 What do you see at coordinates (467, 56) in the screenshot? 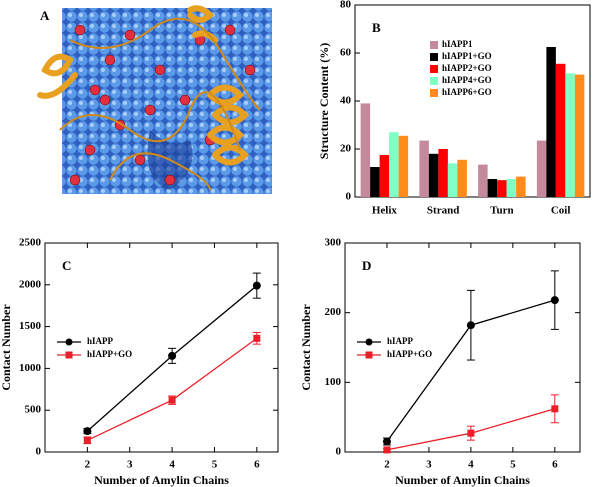
I see `legend-label: hIAPP1+GO` at bounding box center [467, 56].